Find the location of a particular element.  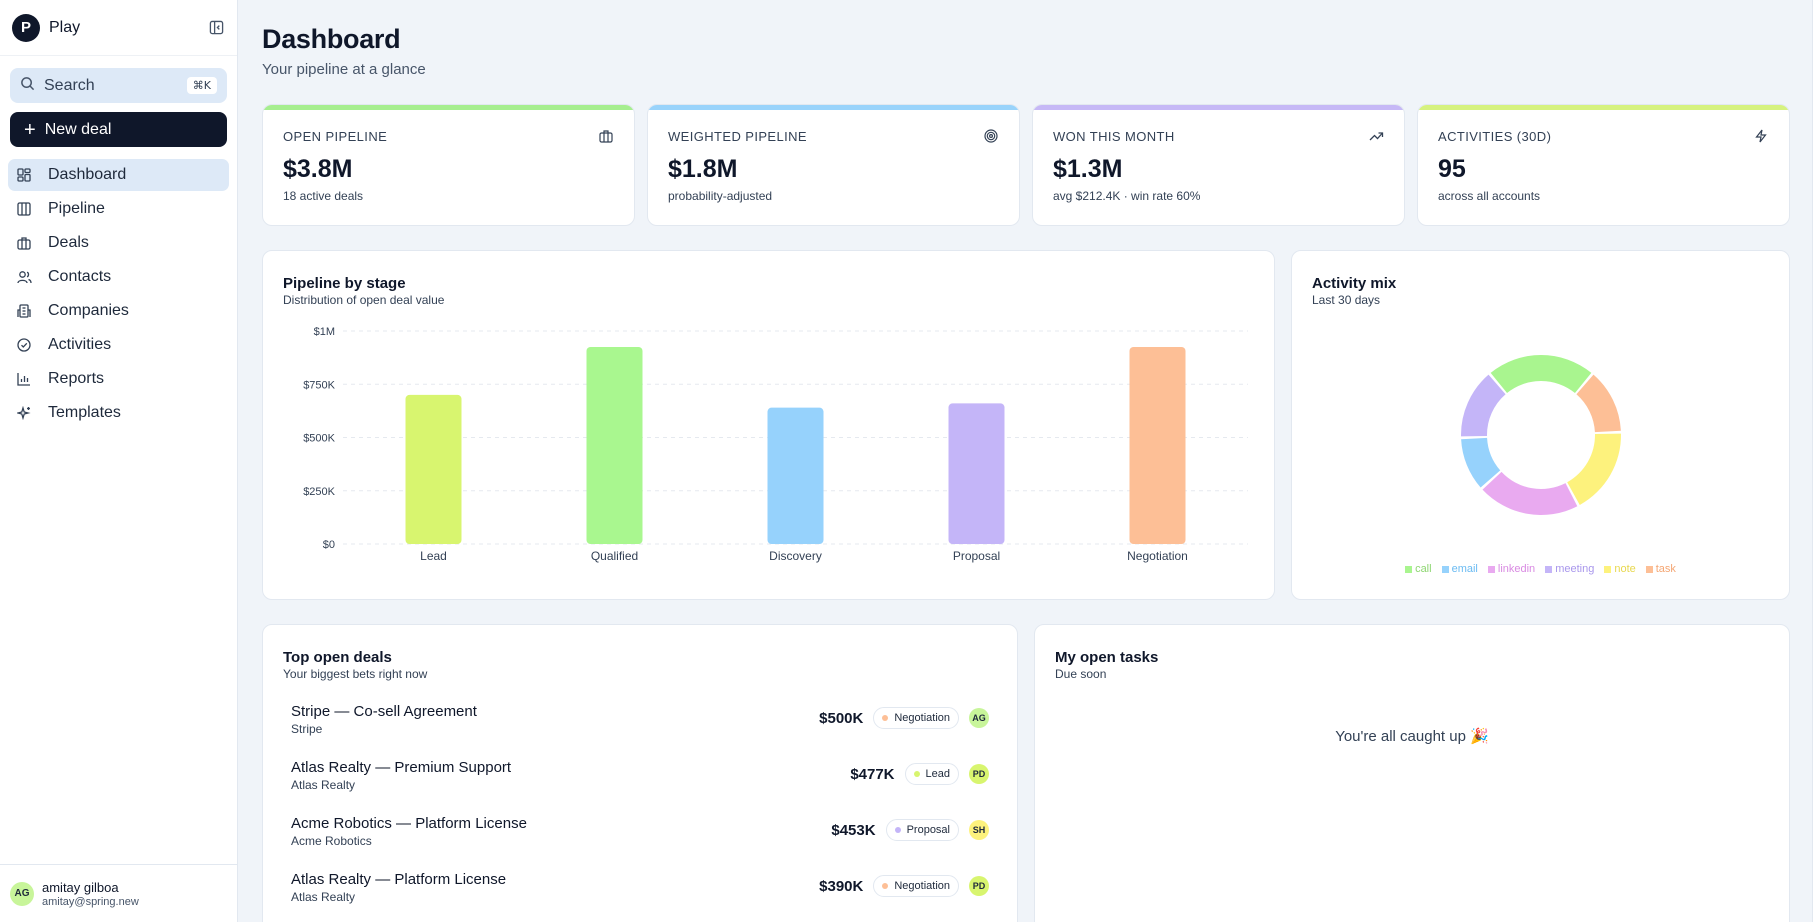

slice-meeting is located at coordinates (1483, 405).